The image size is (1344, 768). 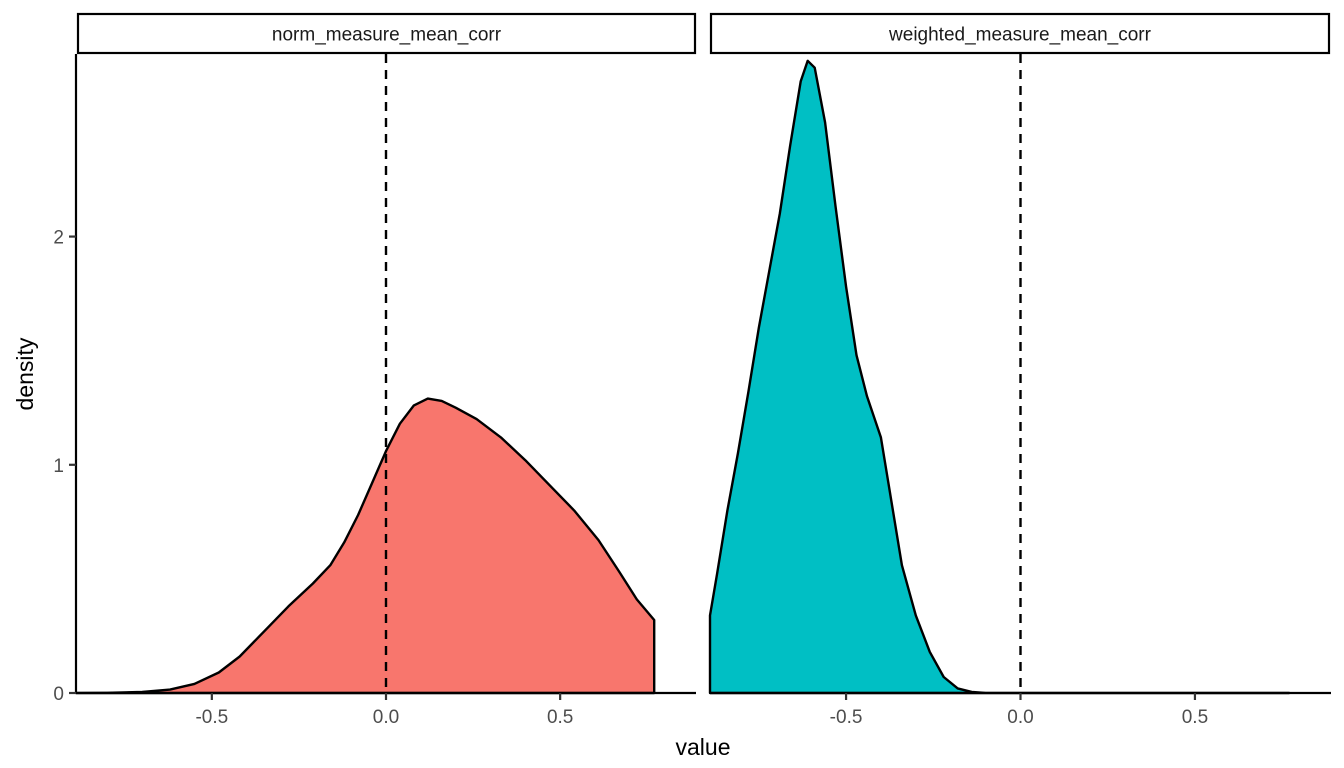 What do you see at coordinates (58, 694) in the screenshot?
I see `y-tick-label: 0` at bounding box center [58, 694].